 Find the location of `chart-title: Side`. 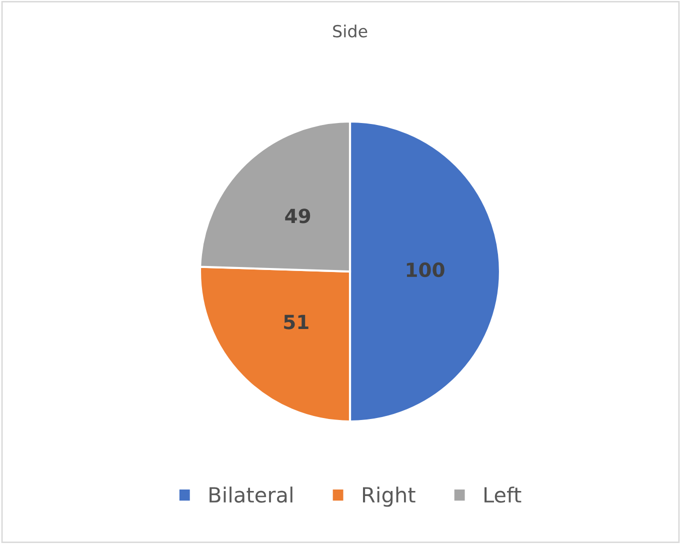

chart-title: Side is located at coordinates (350, 31).